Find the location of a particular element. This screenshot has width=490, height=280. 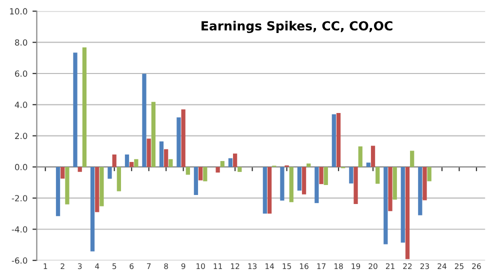

y-tick-label: -4.0 is located at coordinates (20, 229).